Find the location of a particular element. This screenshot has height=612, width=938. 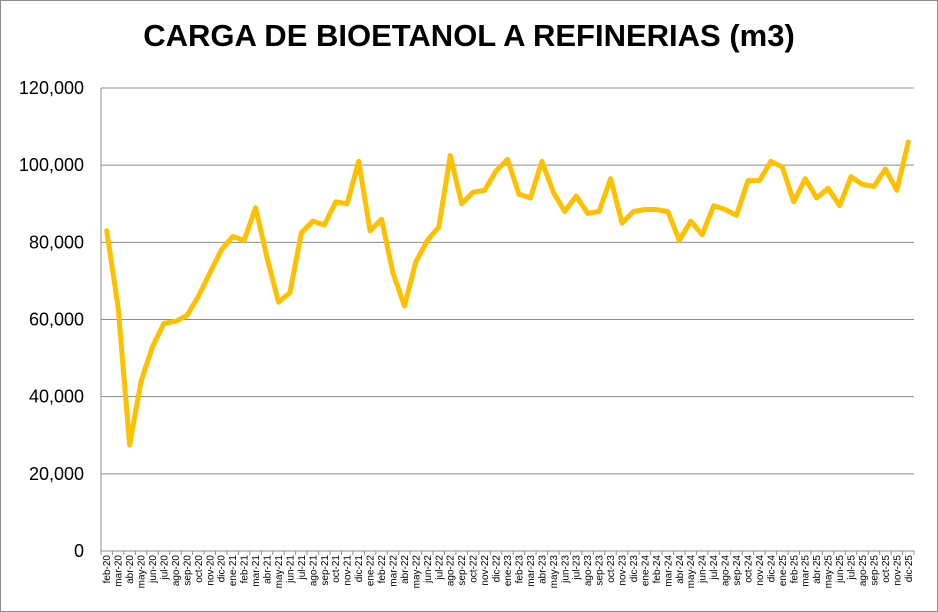

x-tick-label: ago-25 is located at coordinates (863, 571).